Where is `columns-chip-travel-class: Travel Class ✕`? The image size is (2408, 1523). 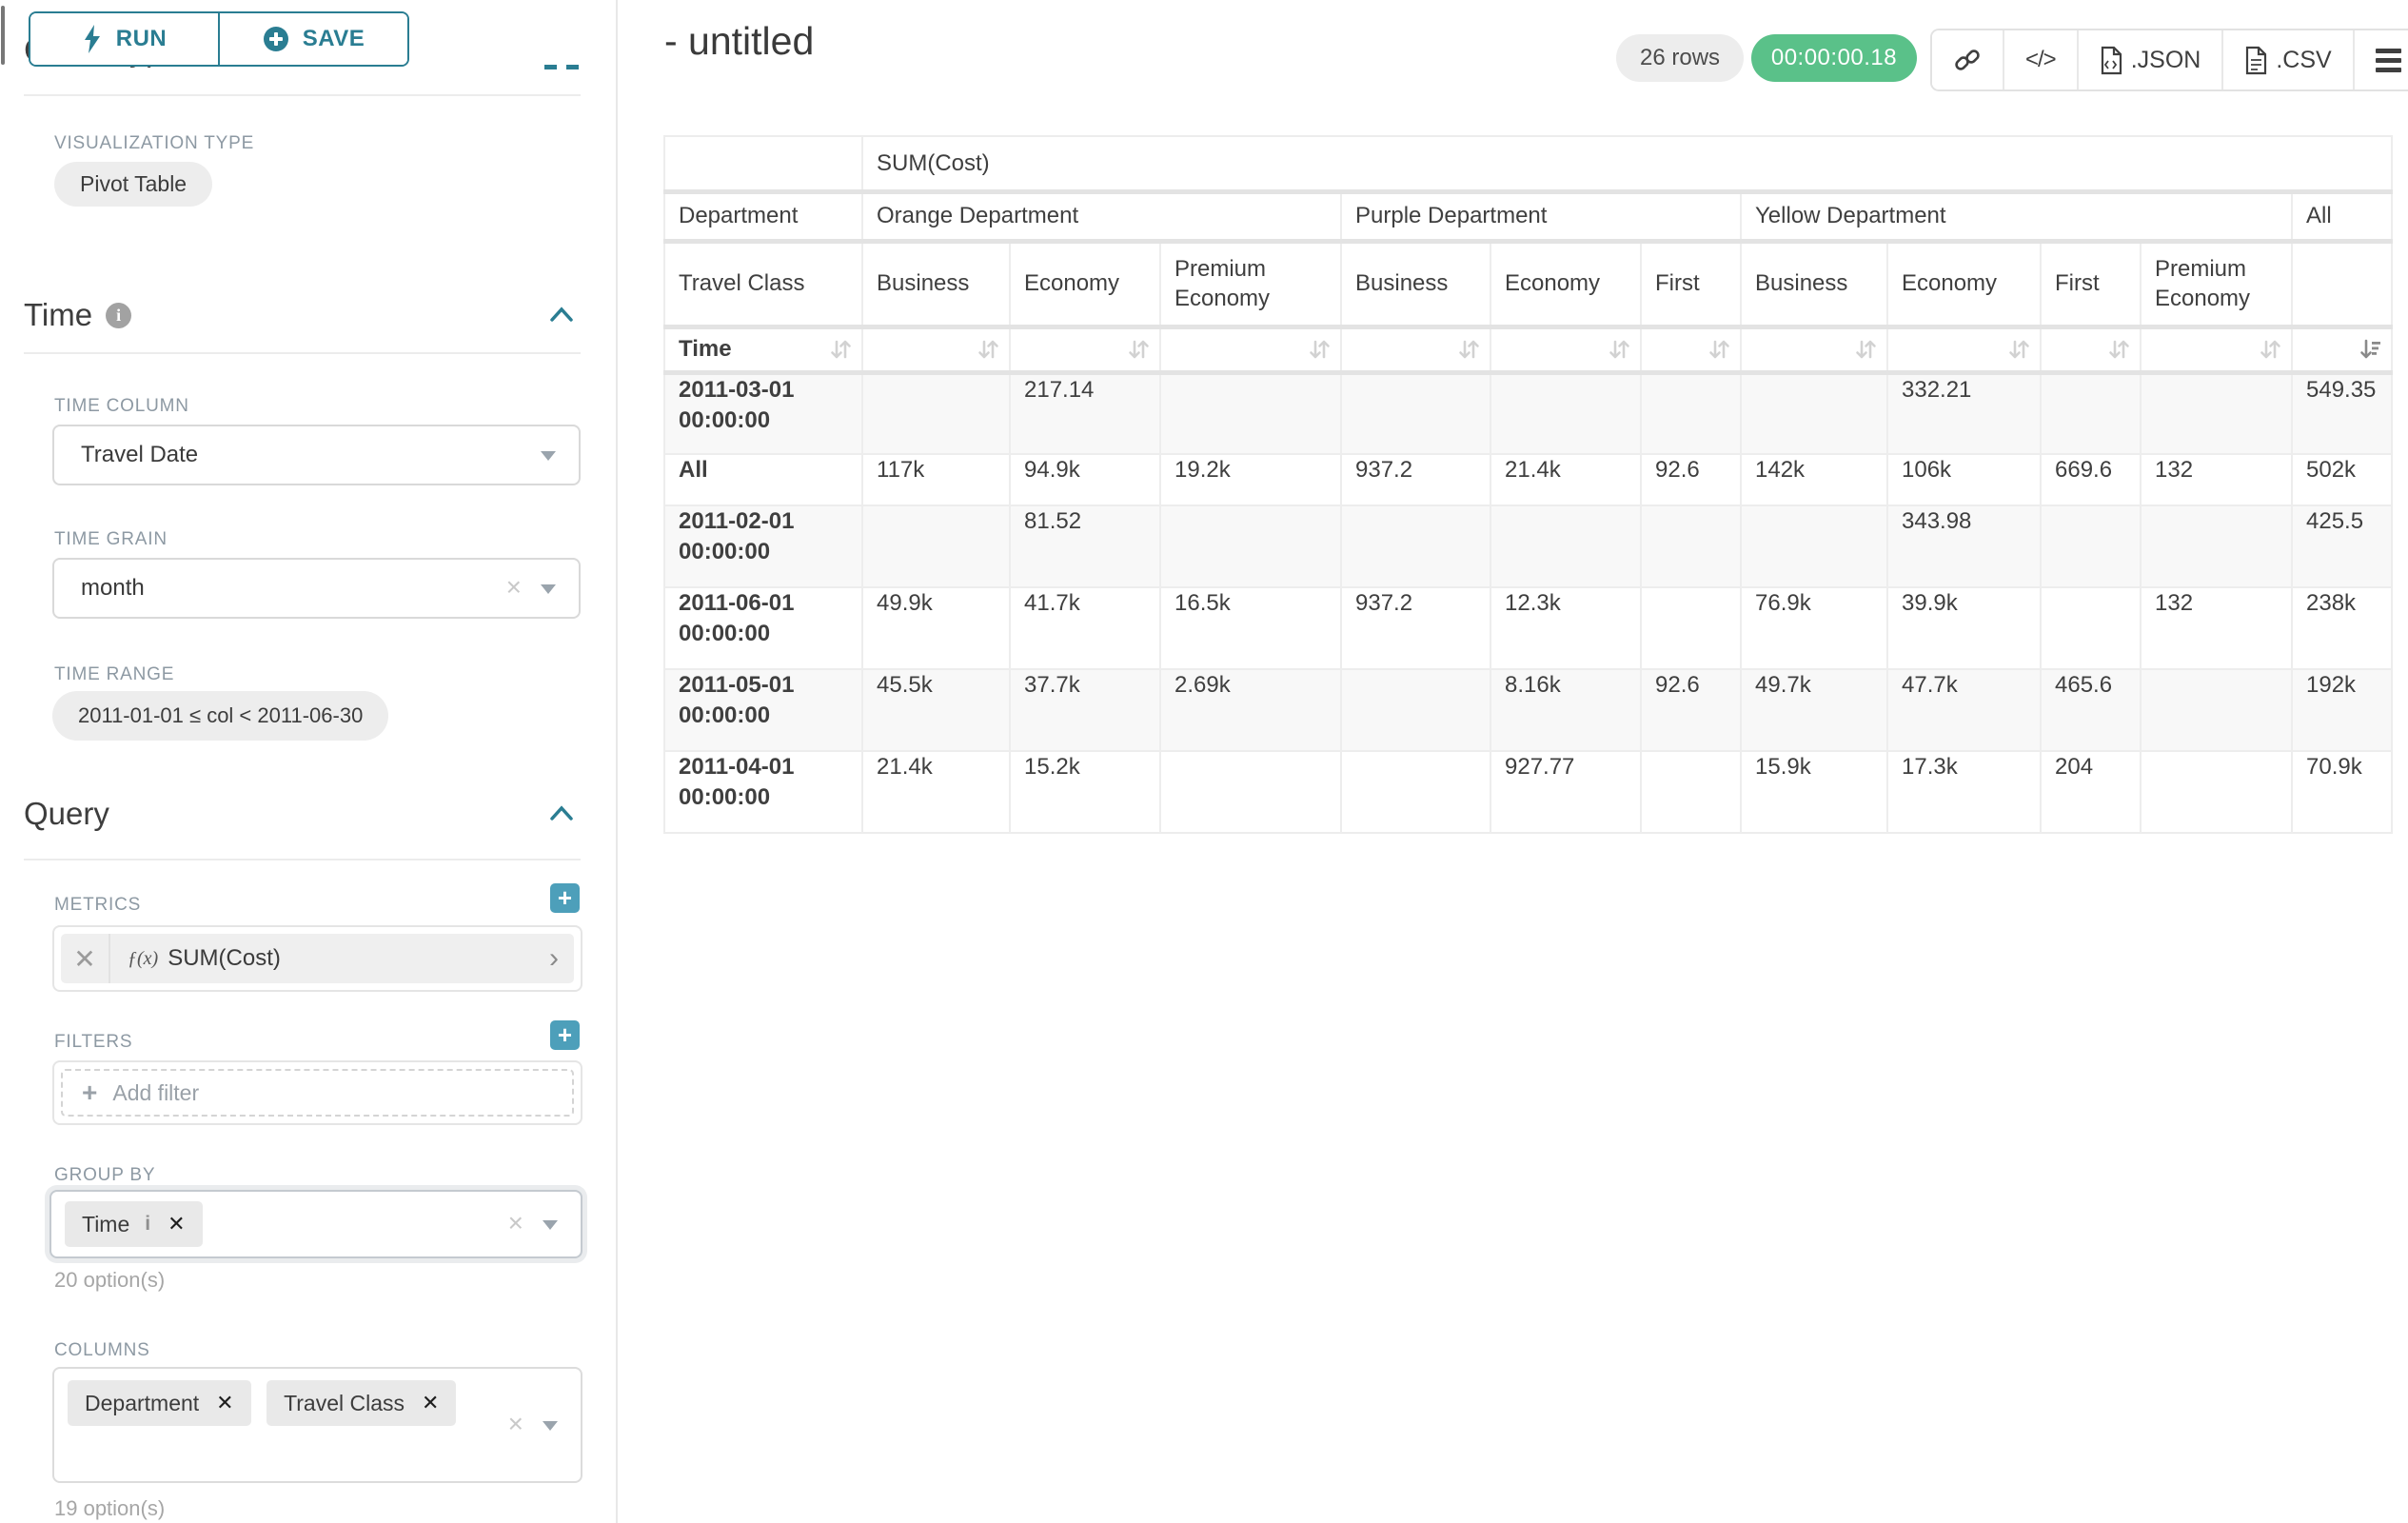
columns-chip-travel-class: Travel Class ✕ is located at coordinates (361, 1403).